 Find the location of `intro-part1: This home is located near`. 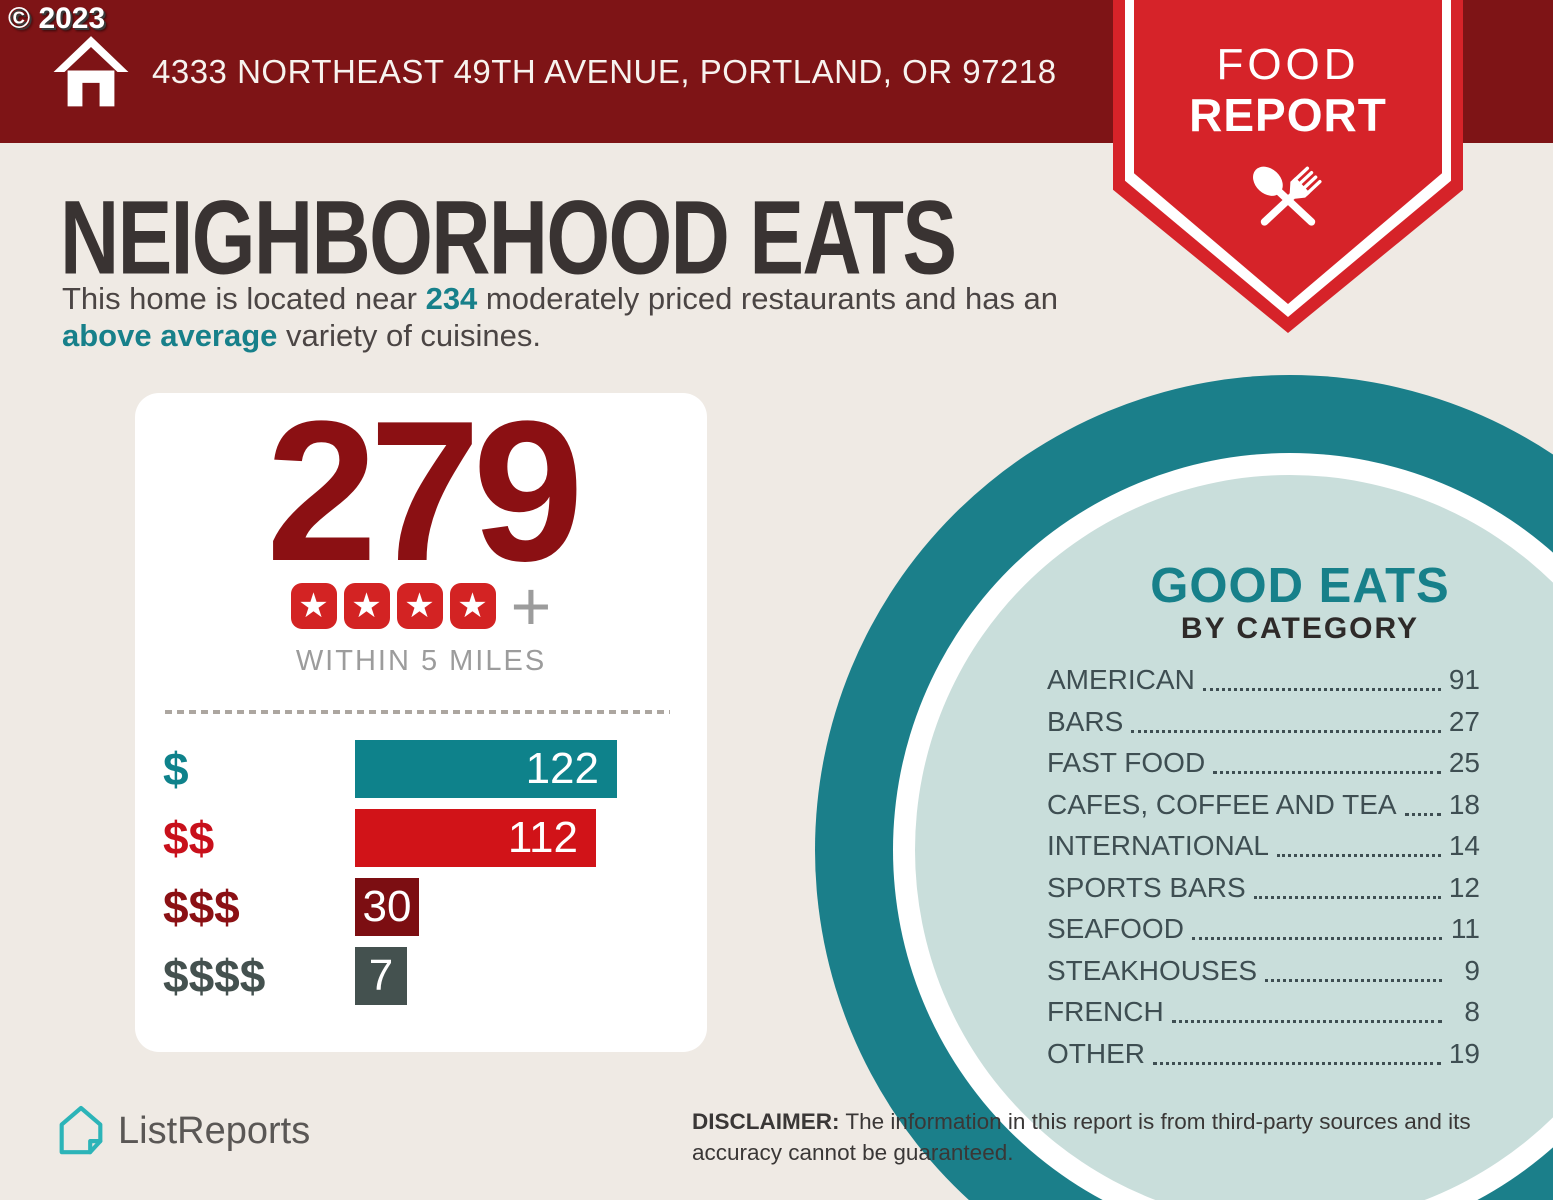

intro-part1: This home is located near is located at coordinates (244, 298).